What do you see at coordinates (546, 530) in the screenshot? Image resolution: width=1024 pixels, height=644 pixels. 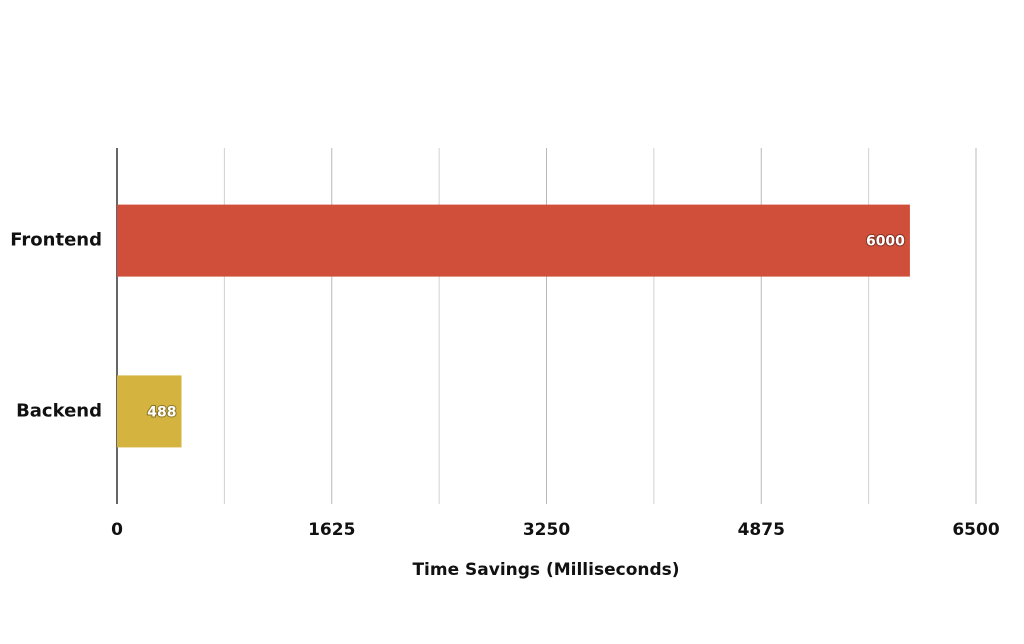 I see `x-tick-label: 3250` at bounding box center [546, 530].